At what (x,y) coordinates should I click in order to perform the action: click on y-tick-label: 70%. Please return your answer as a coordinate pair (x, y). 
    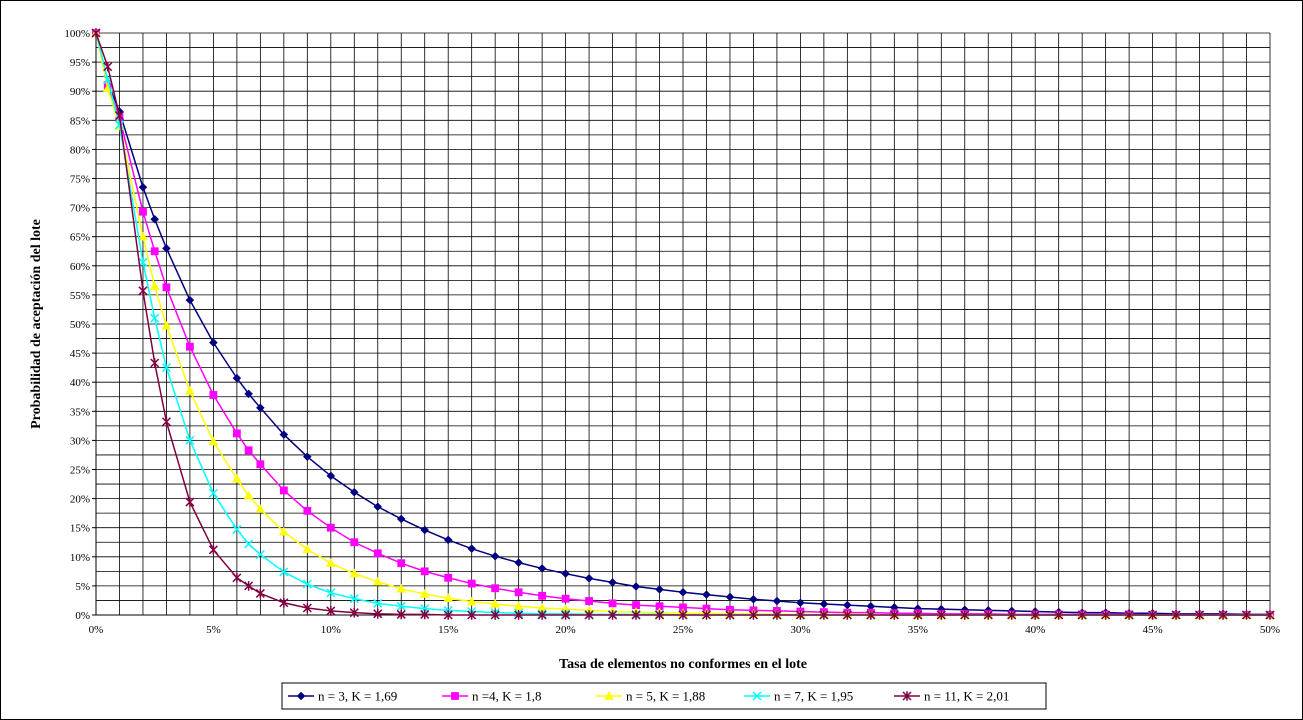
    Looking at the image, I should click on (80, 209).